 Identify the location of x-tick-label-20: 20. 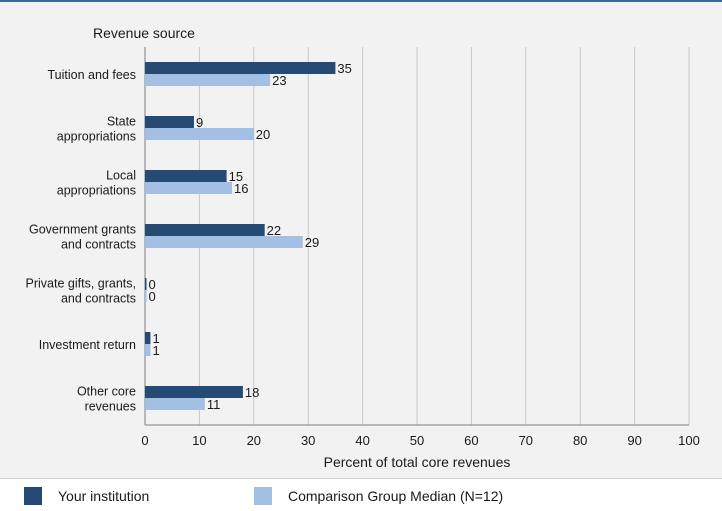
(254, 440).